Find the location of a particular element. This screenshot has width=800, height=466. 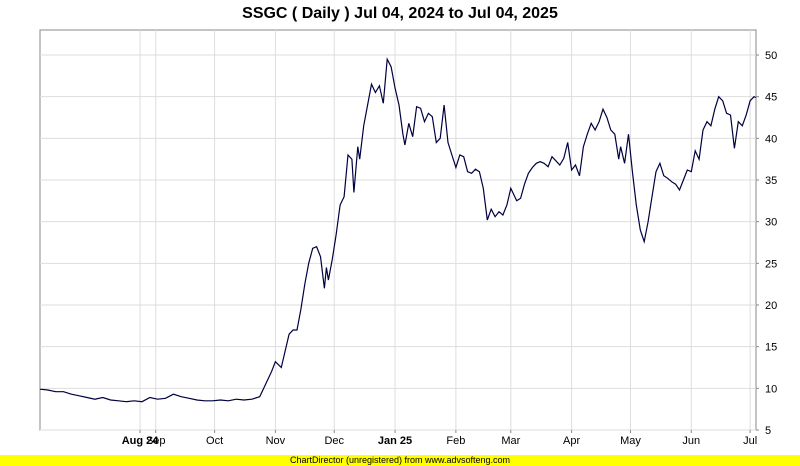

y-tick-label: 50 is located at coordinates (771, 56).